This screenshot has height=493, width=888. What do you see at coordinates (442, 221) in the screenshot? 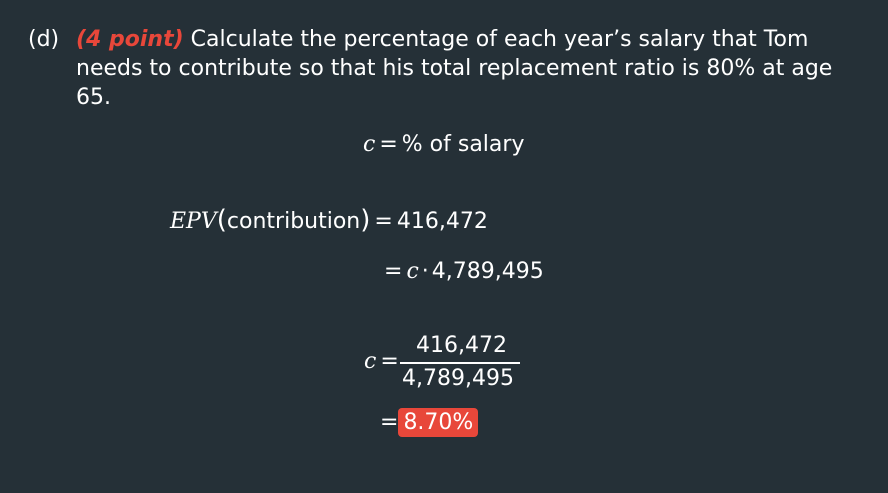
I see `epv-value: 416,472` at bounding box center [442, 221].